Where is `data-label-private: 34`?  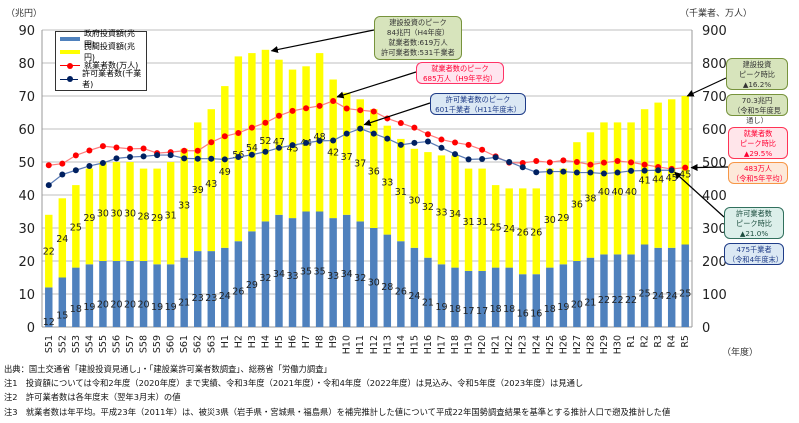 data-label-private: 34 is located at coordinates (455, 214).